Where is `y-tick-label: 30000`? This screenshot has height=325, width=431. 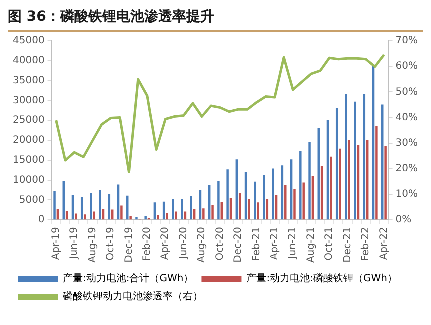
y-tick-label: 30000 is located at coordinates (29, 100).